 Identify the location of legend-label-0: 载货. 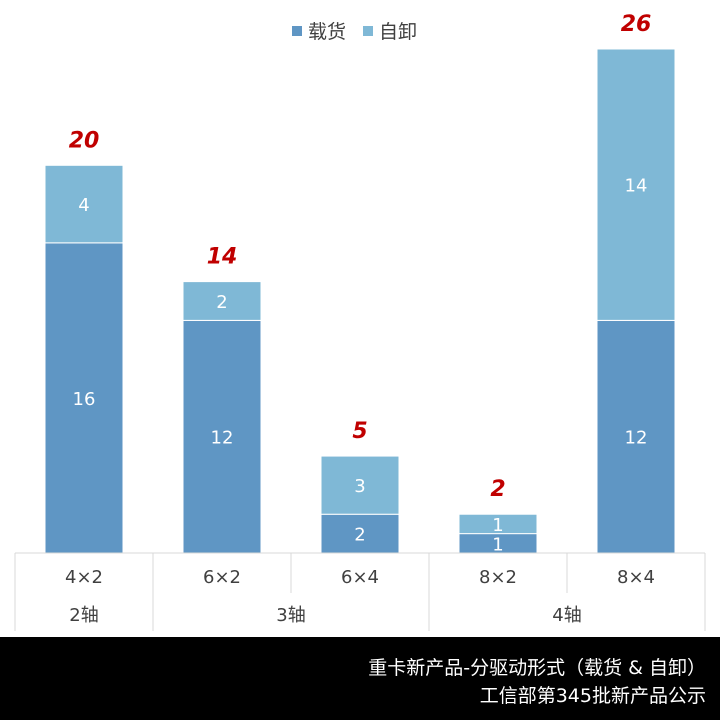
(327, 32).